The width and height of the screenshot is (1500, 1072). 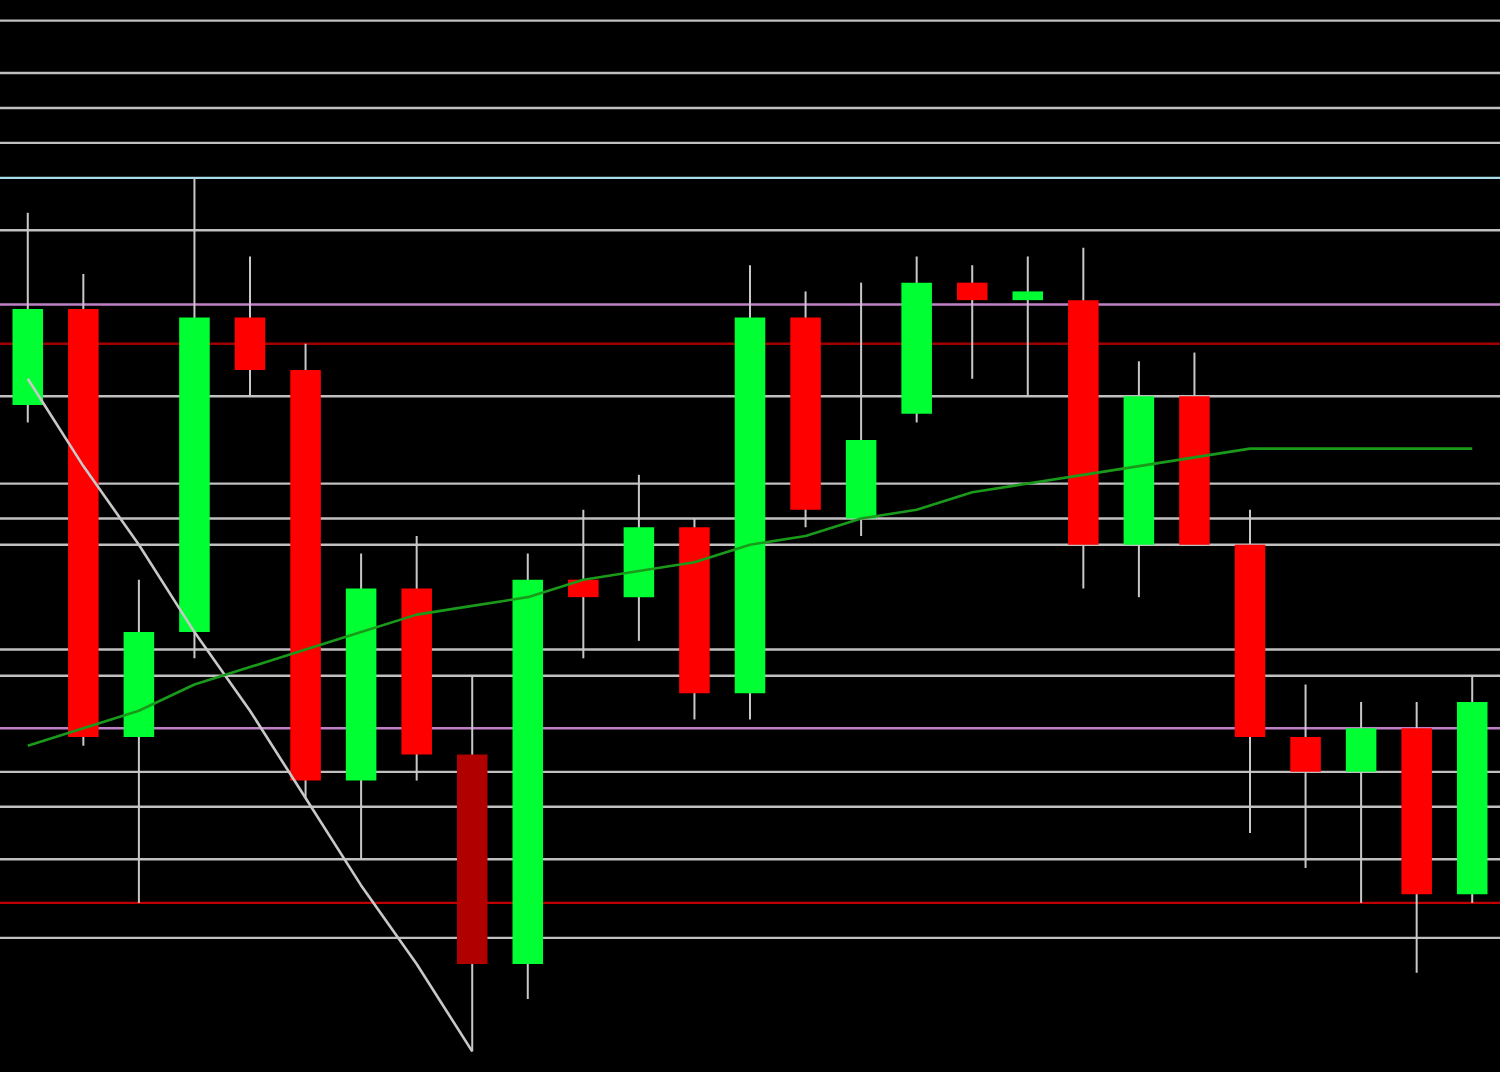 What do you see at coordinates (972, 322) in the screenshot?
I see `candlestick` at bounding box center [972, 322].